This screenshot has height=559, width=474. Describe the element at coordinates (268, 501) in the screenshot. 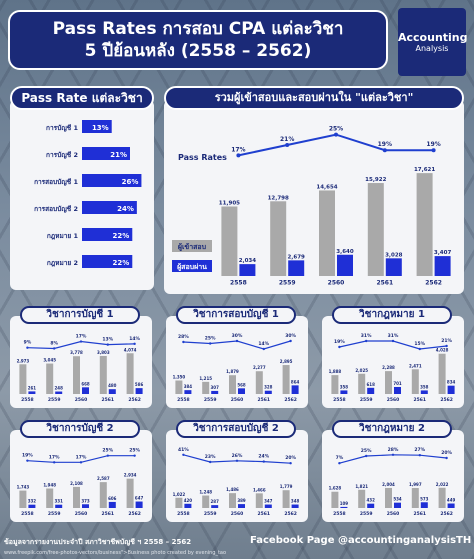

I see `bar-passed-label: 347` at that location.